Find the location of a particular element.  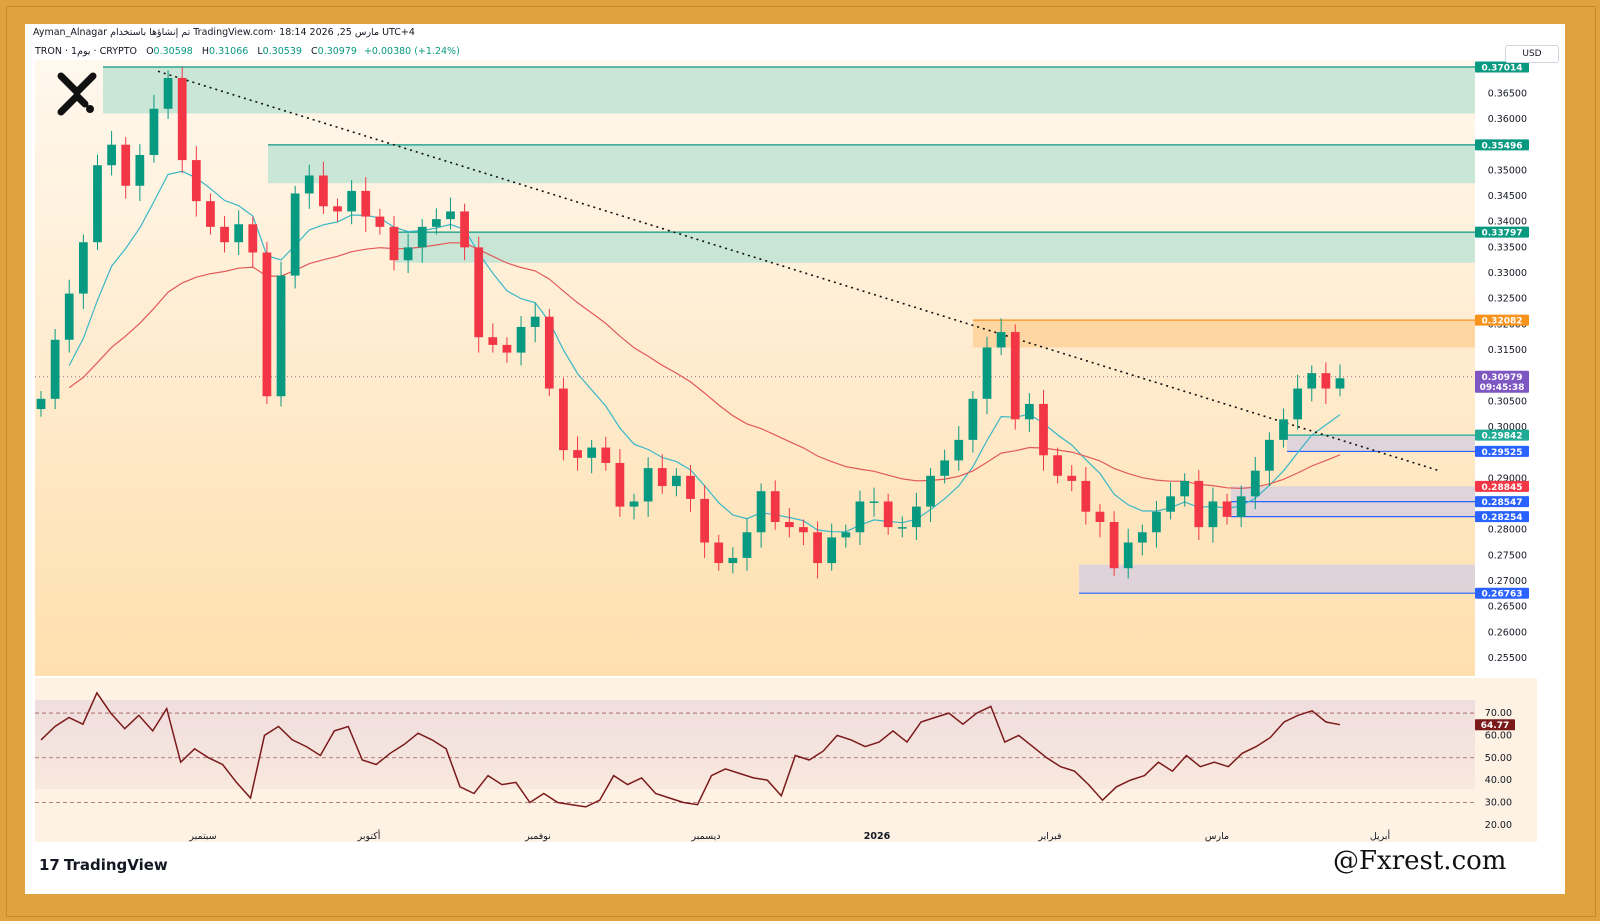

price-tag: 0.28845 is located at coordinates (1502, 488).